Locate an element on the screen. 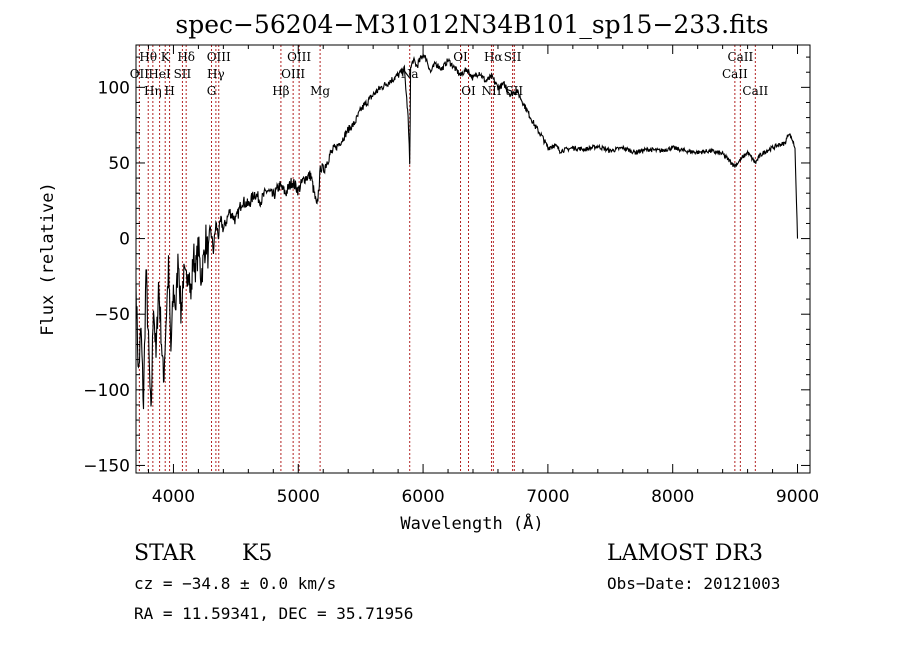 Image resolution: width=900 pixels, height=649 pixels. chart-title: spec−56204−M31012N34B101_sp15−233.fits is located at coordinates (471, 24).